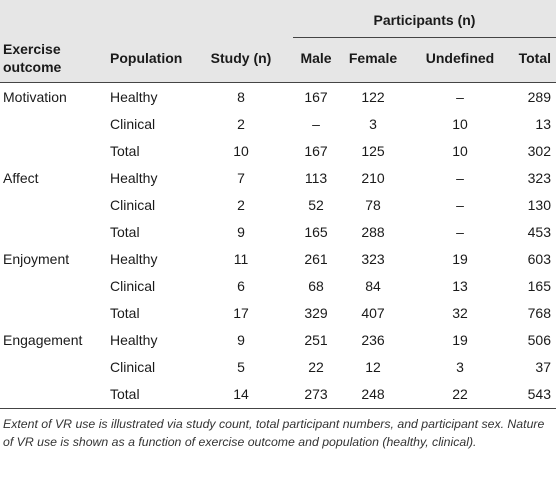  Describe the element at coordinates (241, 97) in the screenshot. I see `table-cell: 8` at that location.